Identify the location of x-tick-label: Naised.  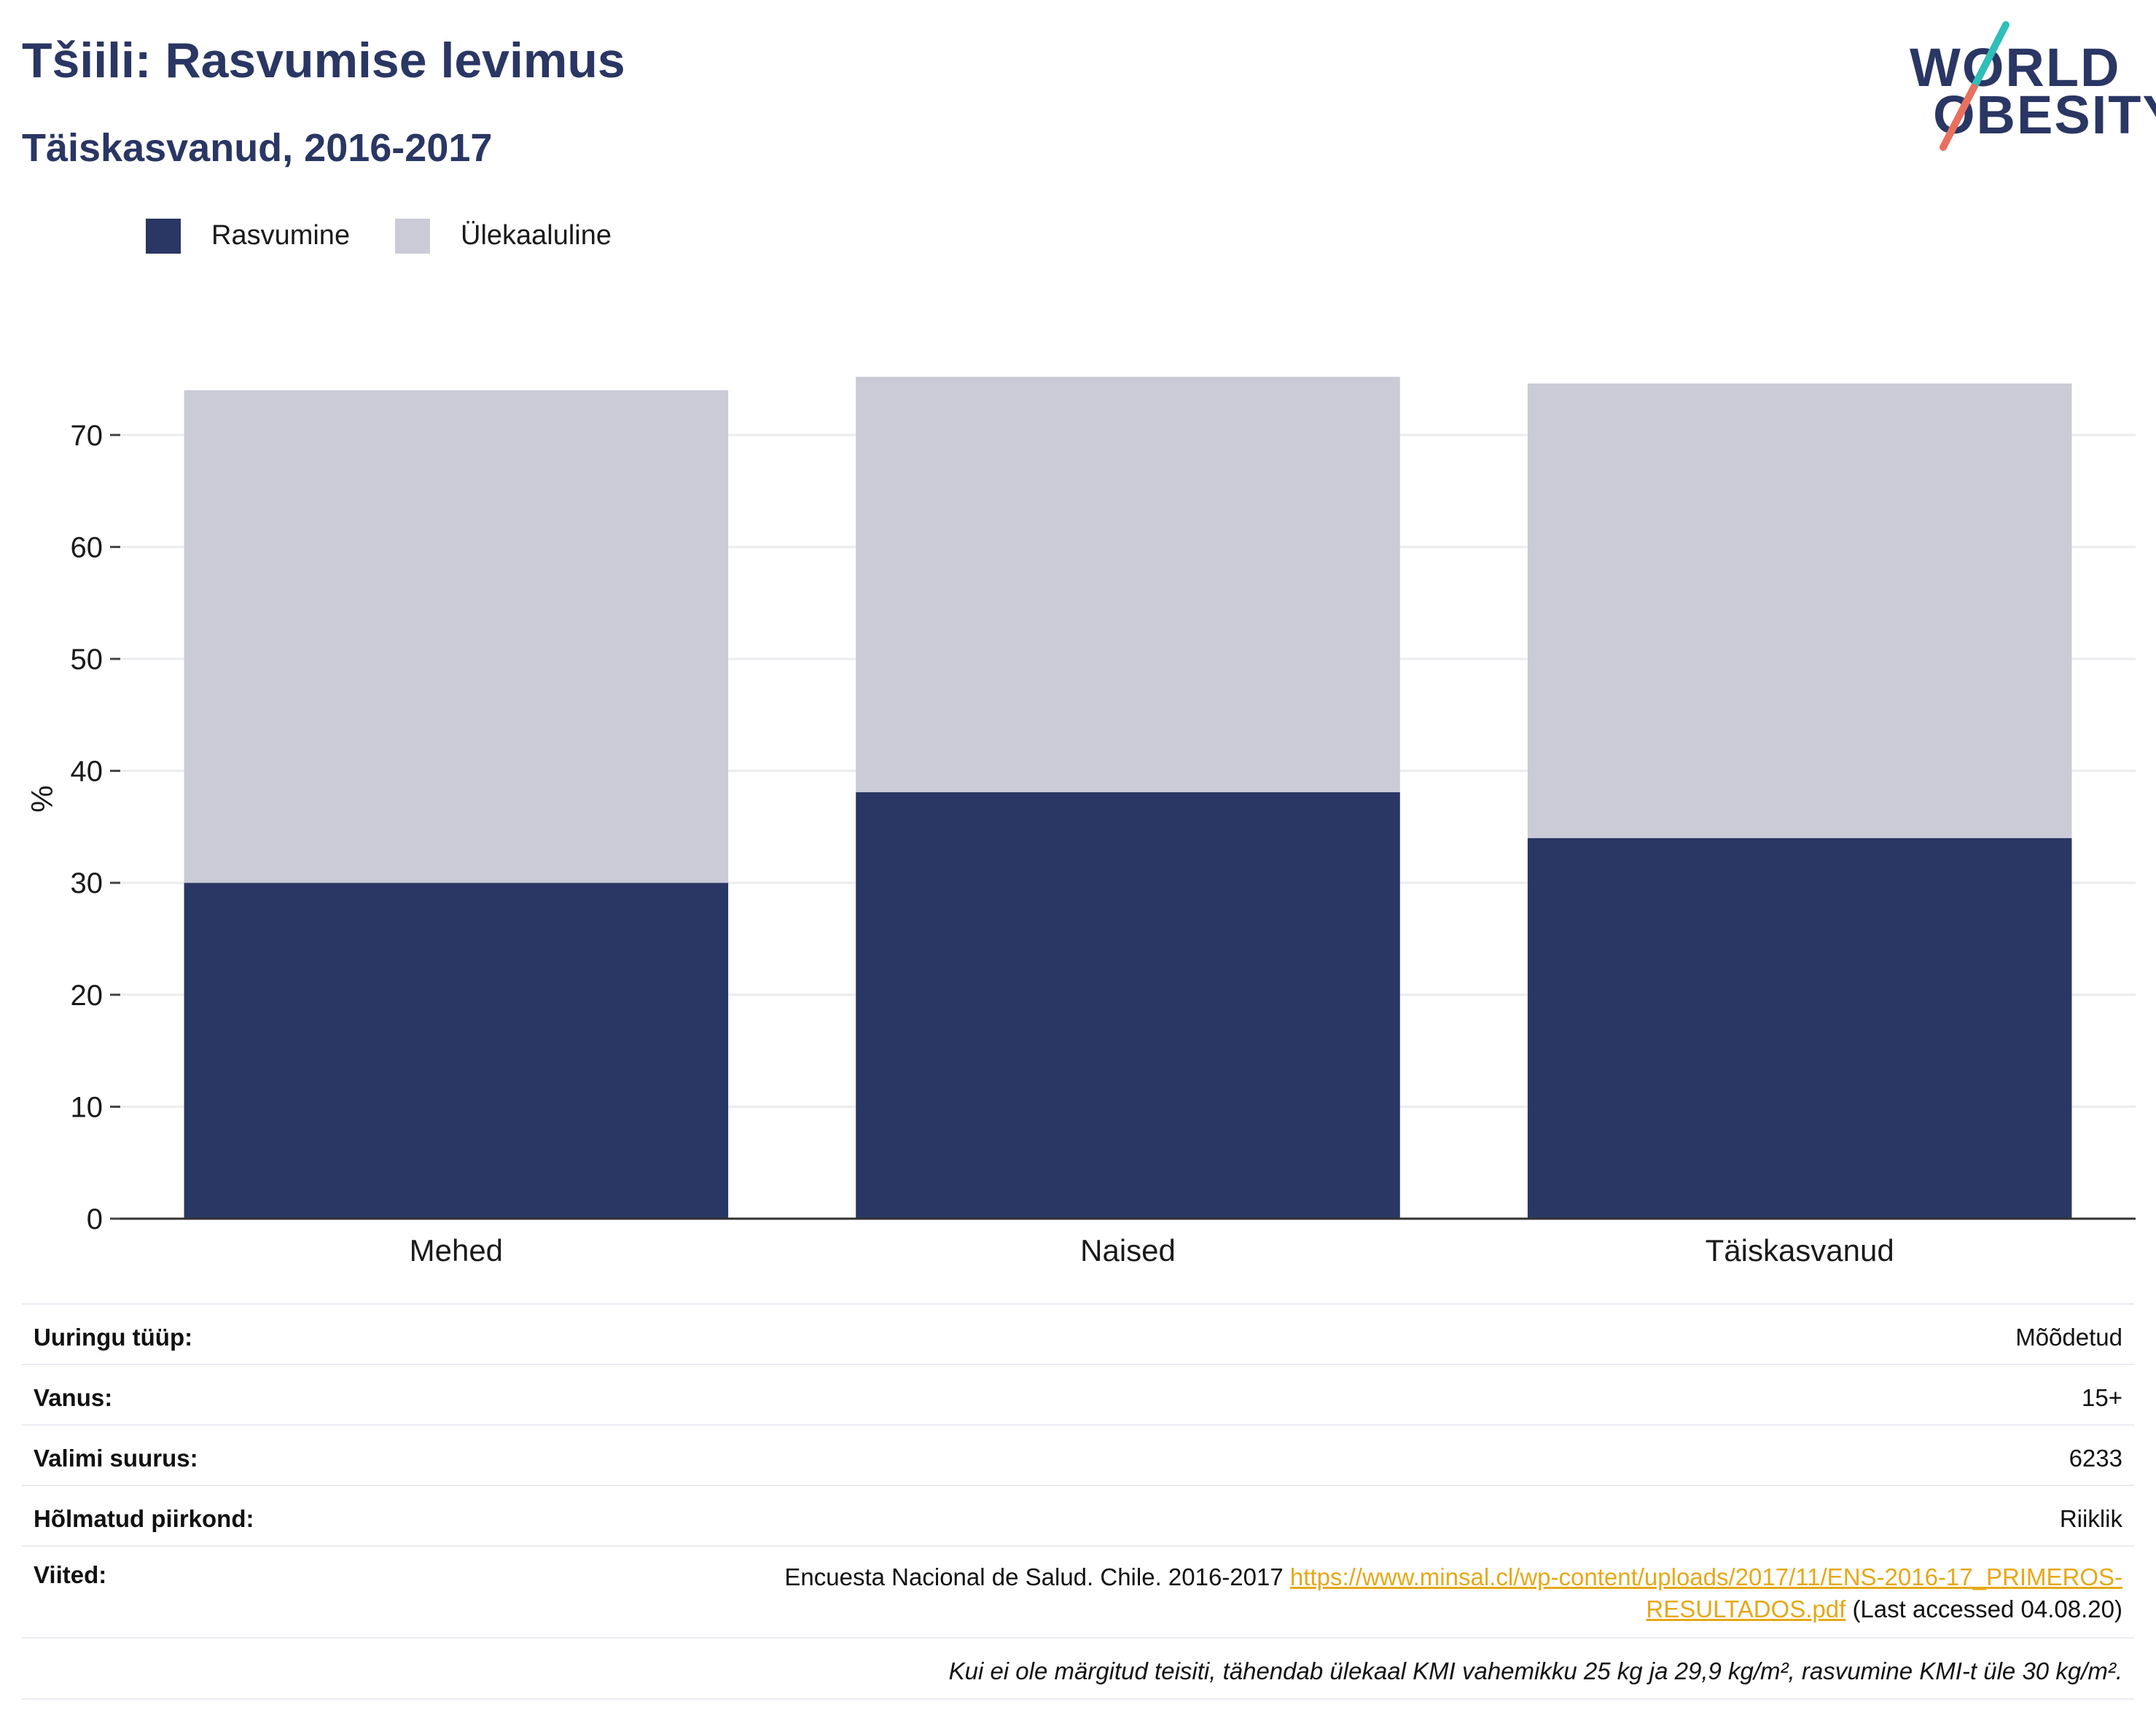
(1128, 1250).